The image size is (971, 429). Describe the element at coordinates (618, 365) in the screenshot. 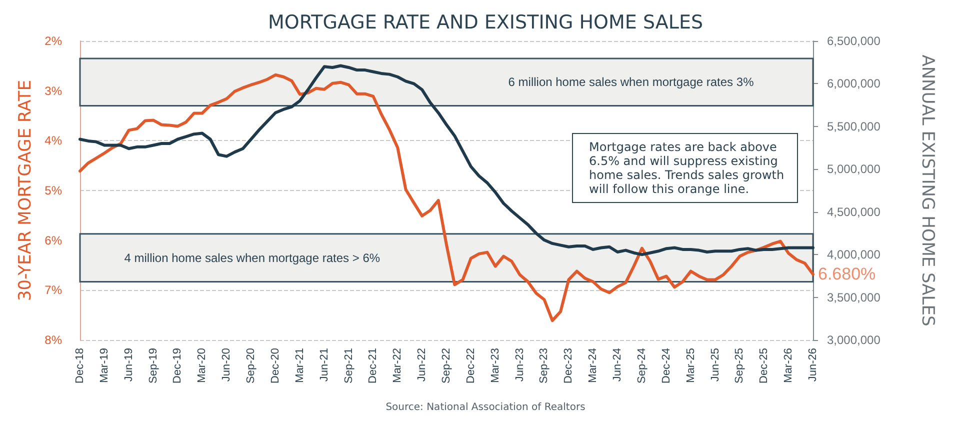

I see `x-tick-label: Jun-24` at that location.